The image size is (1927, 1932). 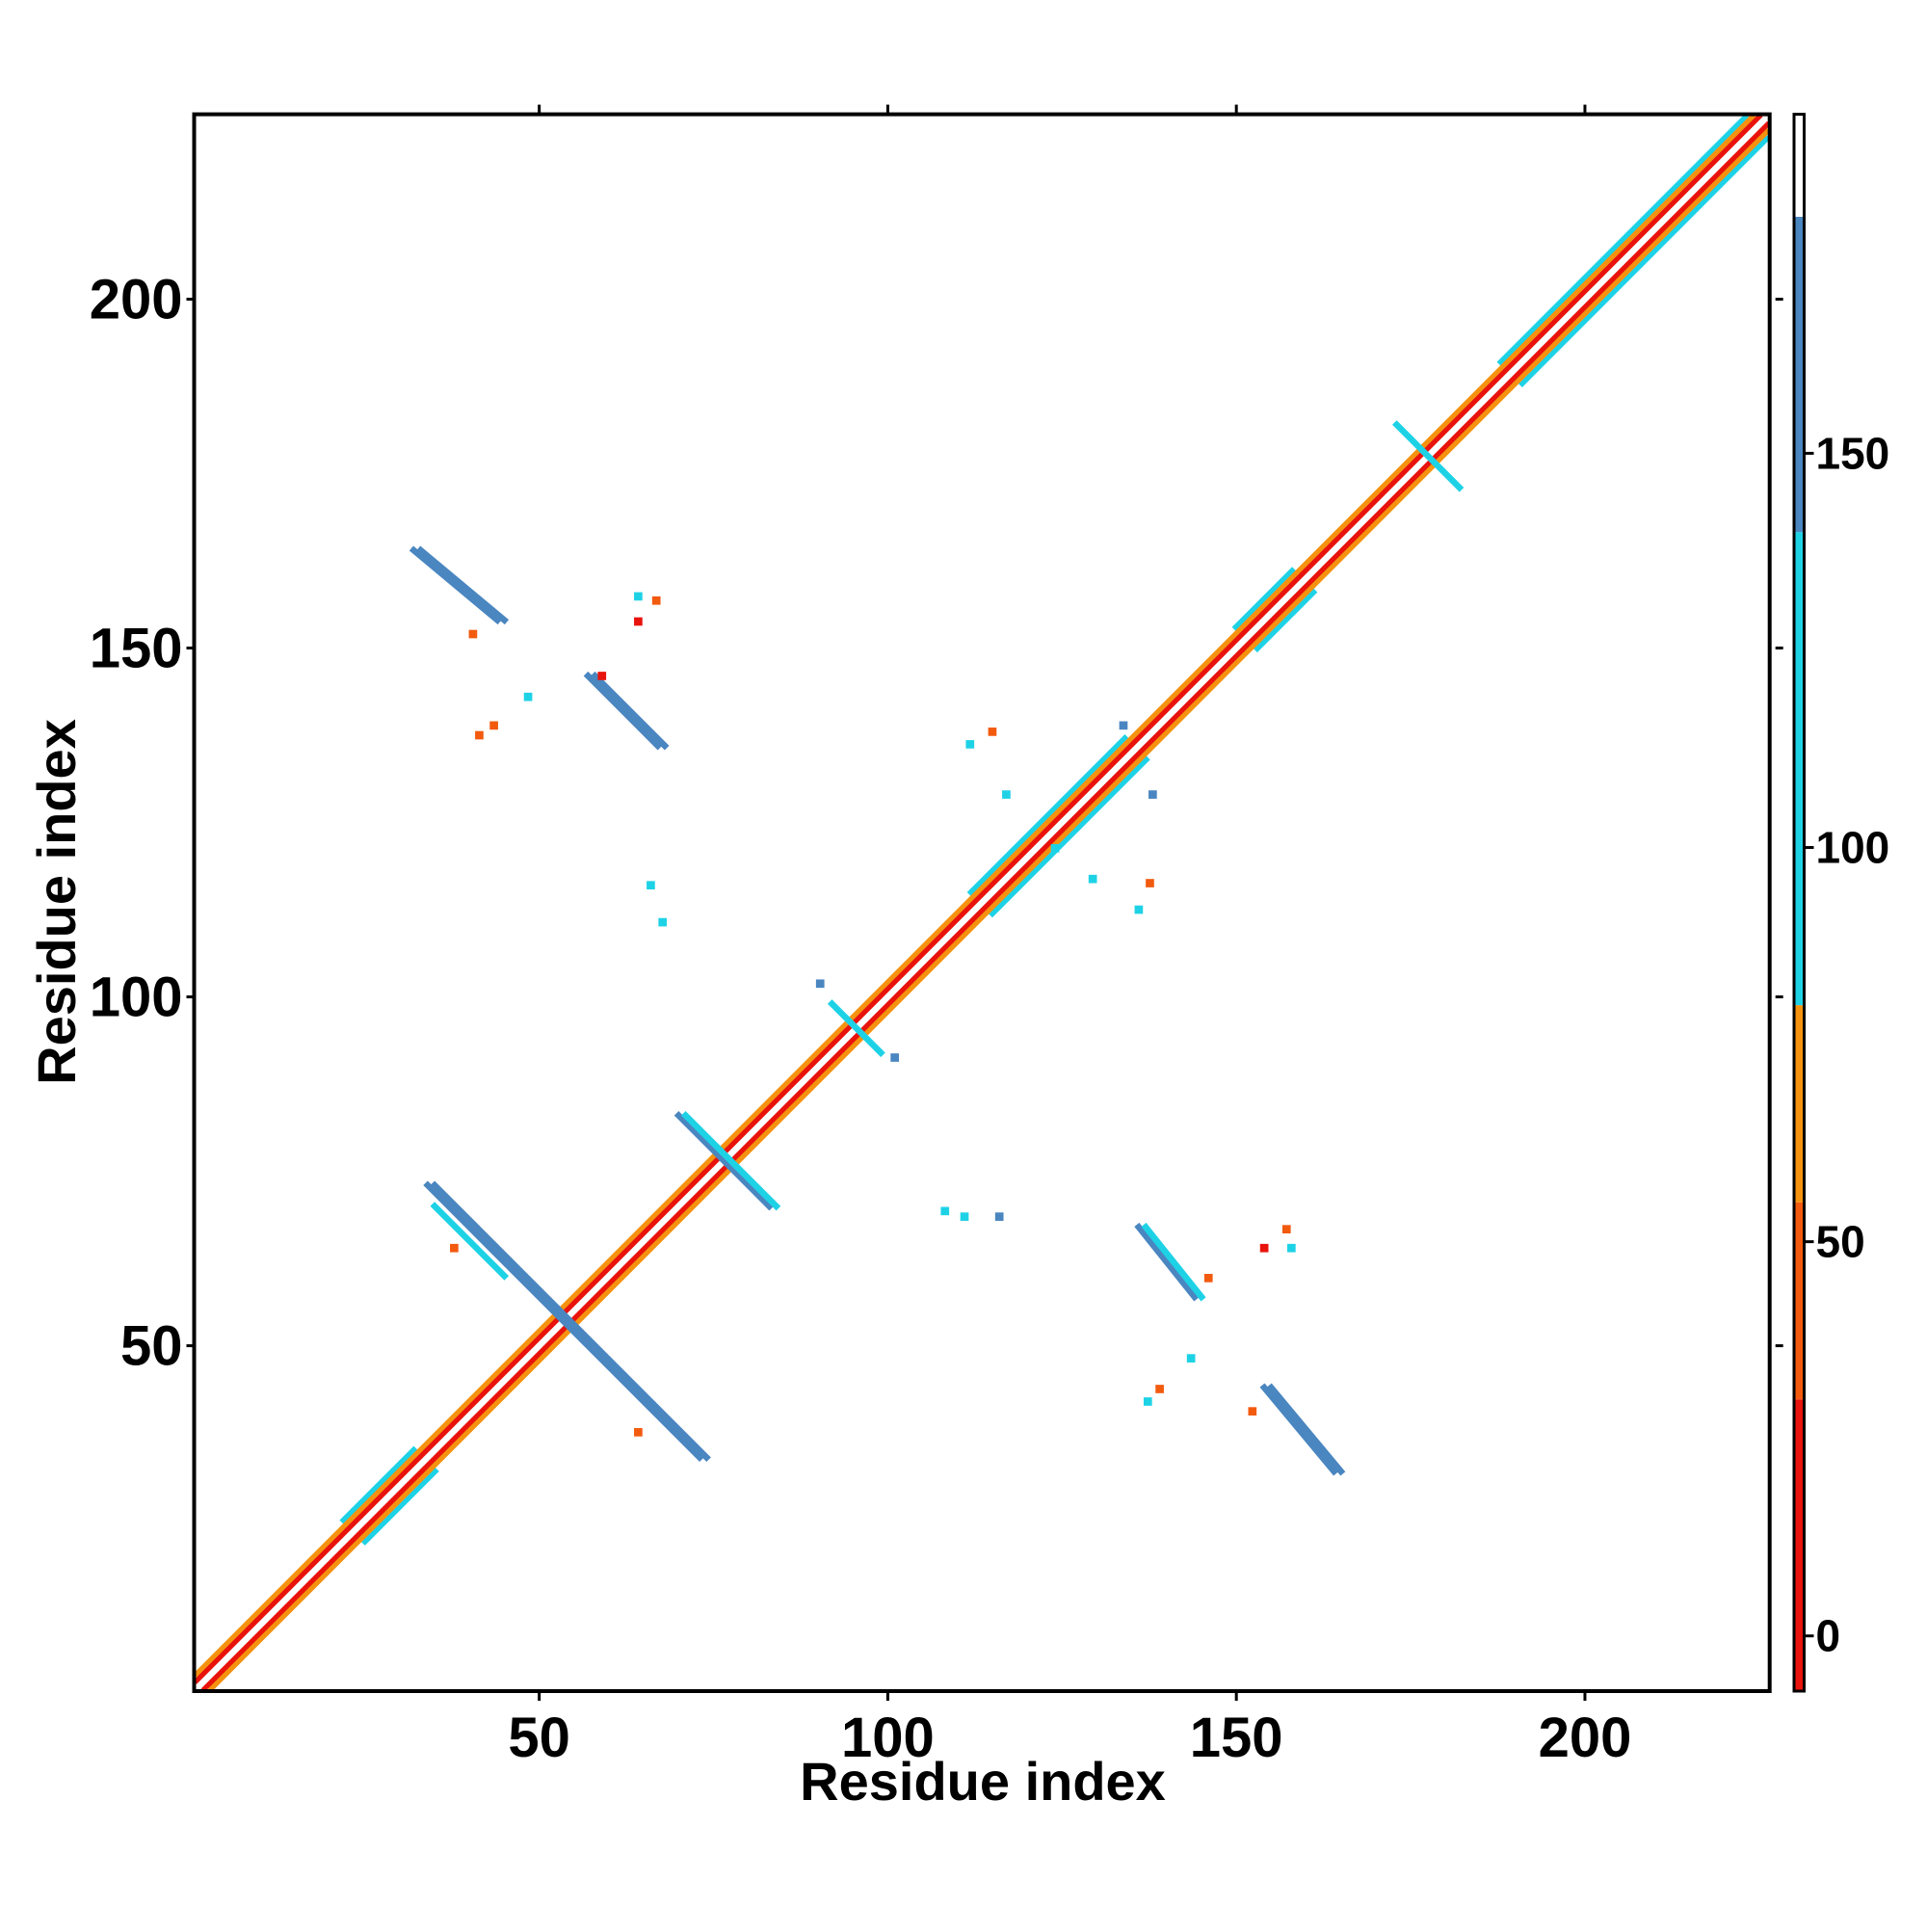 I want to click on colorbar-tick-label: 50, so click(x=1840, y=1242).